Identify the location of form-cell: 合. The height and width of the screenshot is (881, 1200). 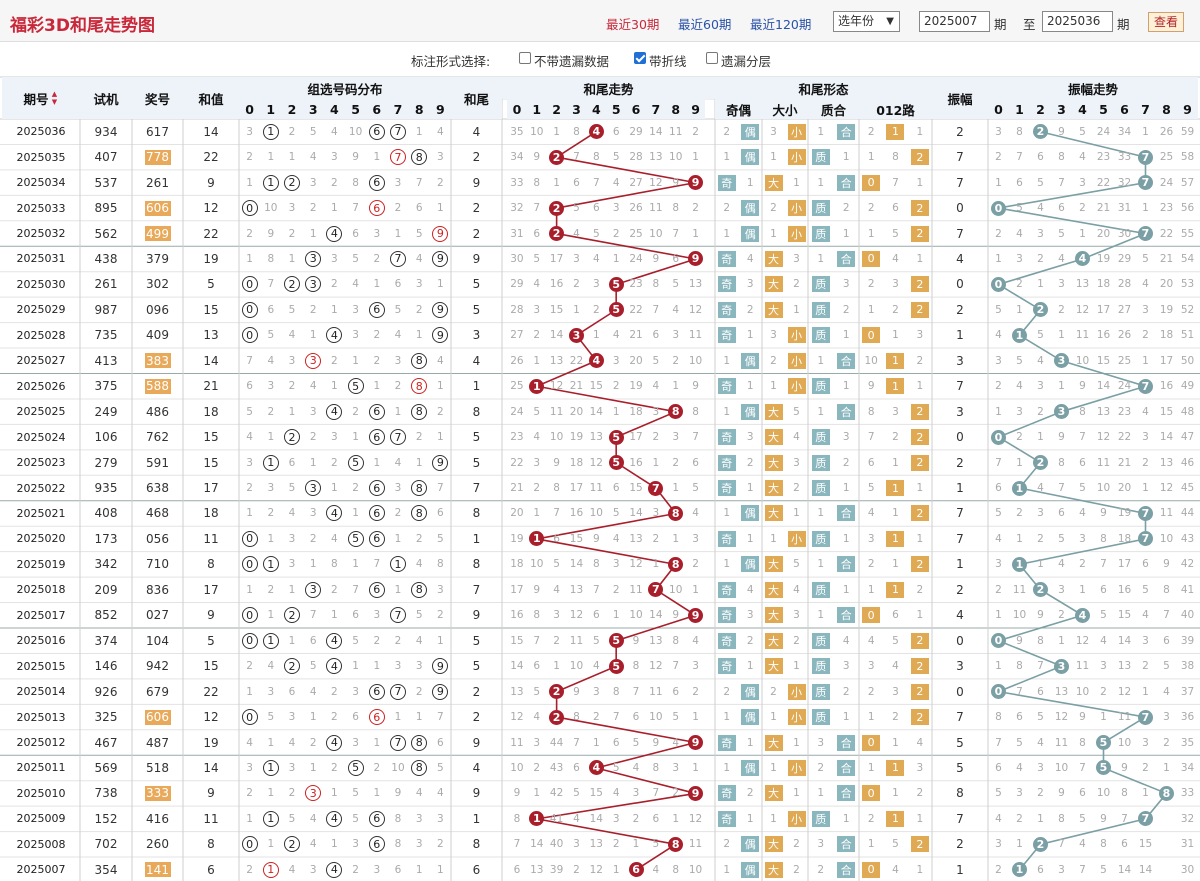
(847, 564).